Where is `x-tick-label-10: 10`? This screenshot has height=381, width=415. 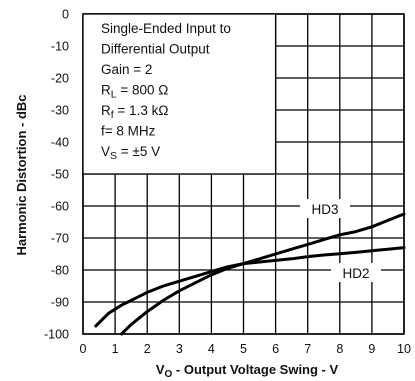 x-tick-label-10: 10 is located at coordinates (404, 349).